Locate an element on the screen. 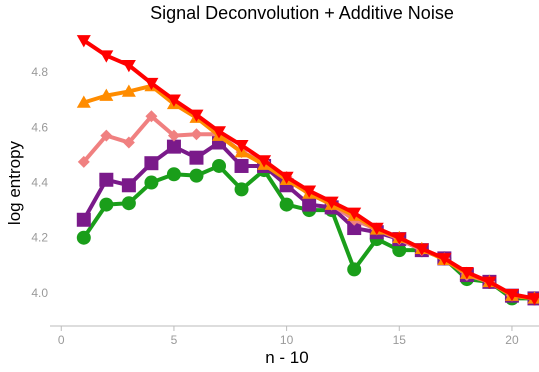  y-tick-label: 4.2 is located at coordinates (39, 238).